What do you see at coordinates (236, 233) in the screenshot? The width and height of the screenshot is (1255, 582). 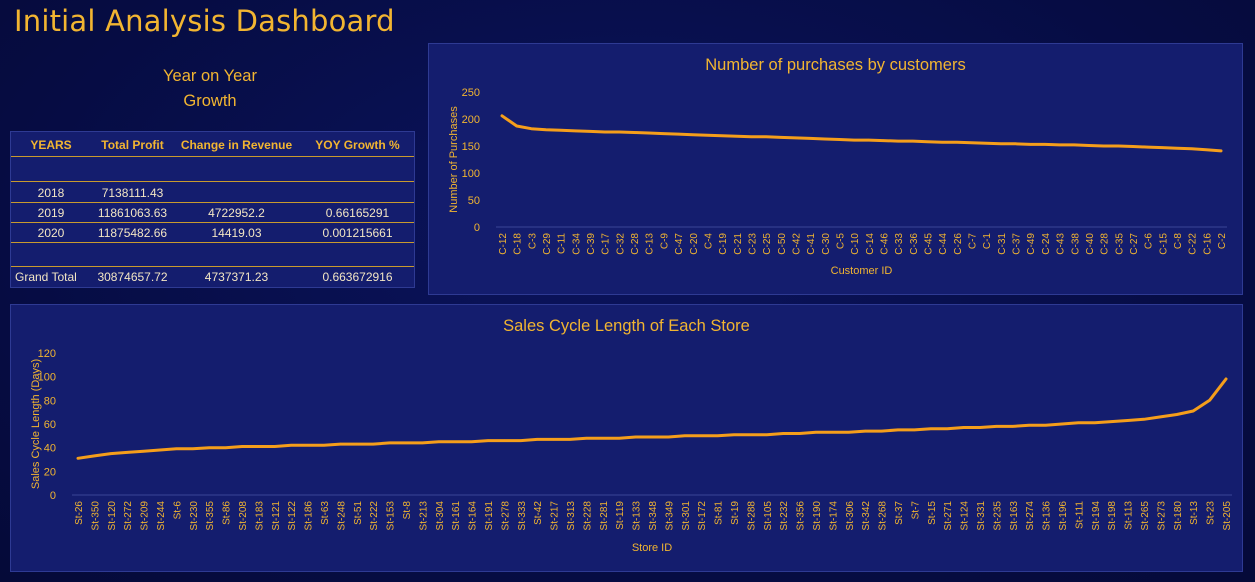 I see `cell-change: 14419.03` at bounding box center [236, 233].